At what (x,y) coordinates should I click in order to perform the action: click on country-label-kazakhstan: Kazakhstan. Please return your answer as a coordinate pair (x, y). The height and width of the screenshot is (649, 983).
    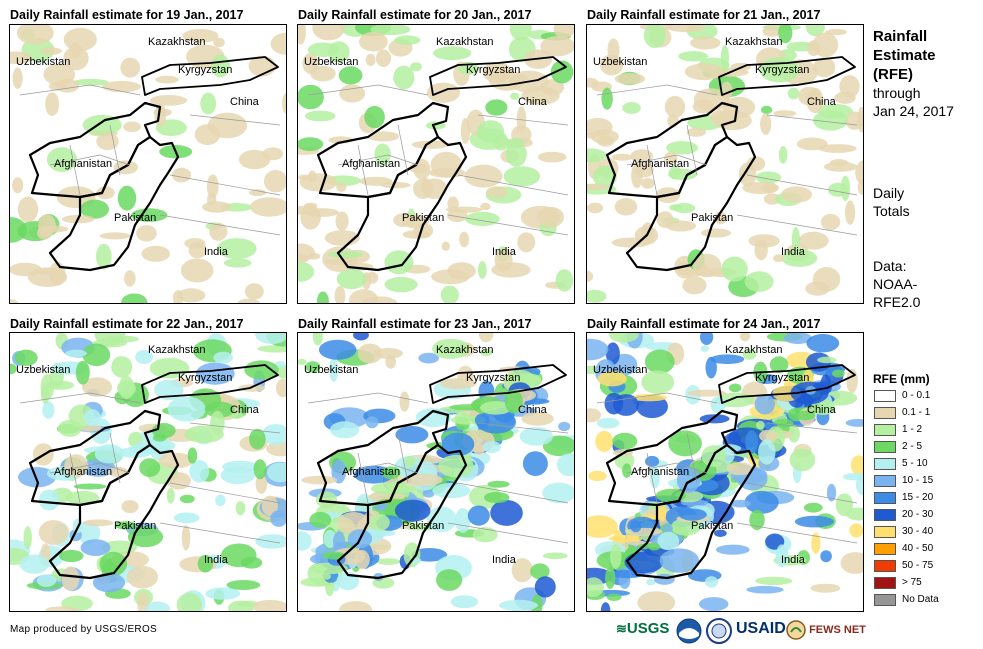
    Looking at the image, I should click on (464, 42).